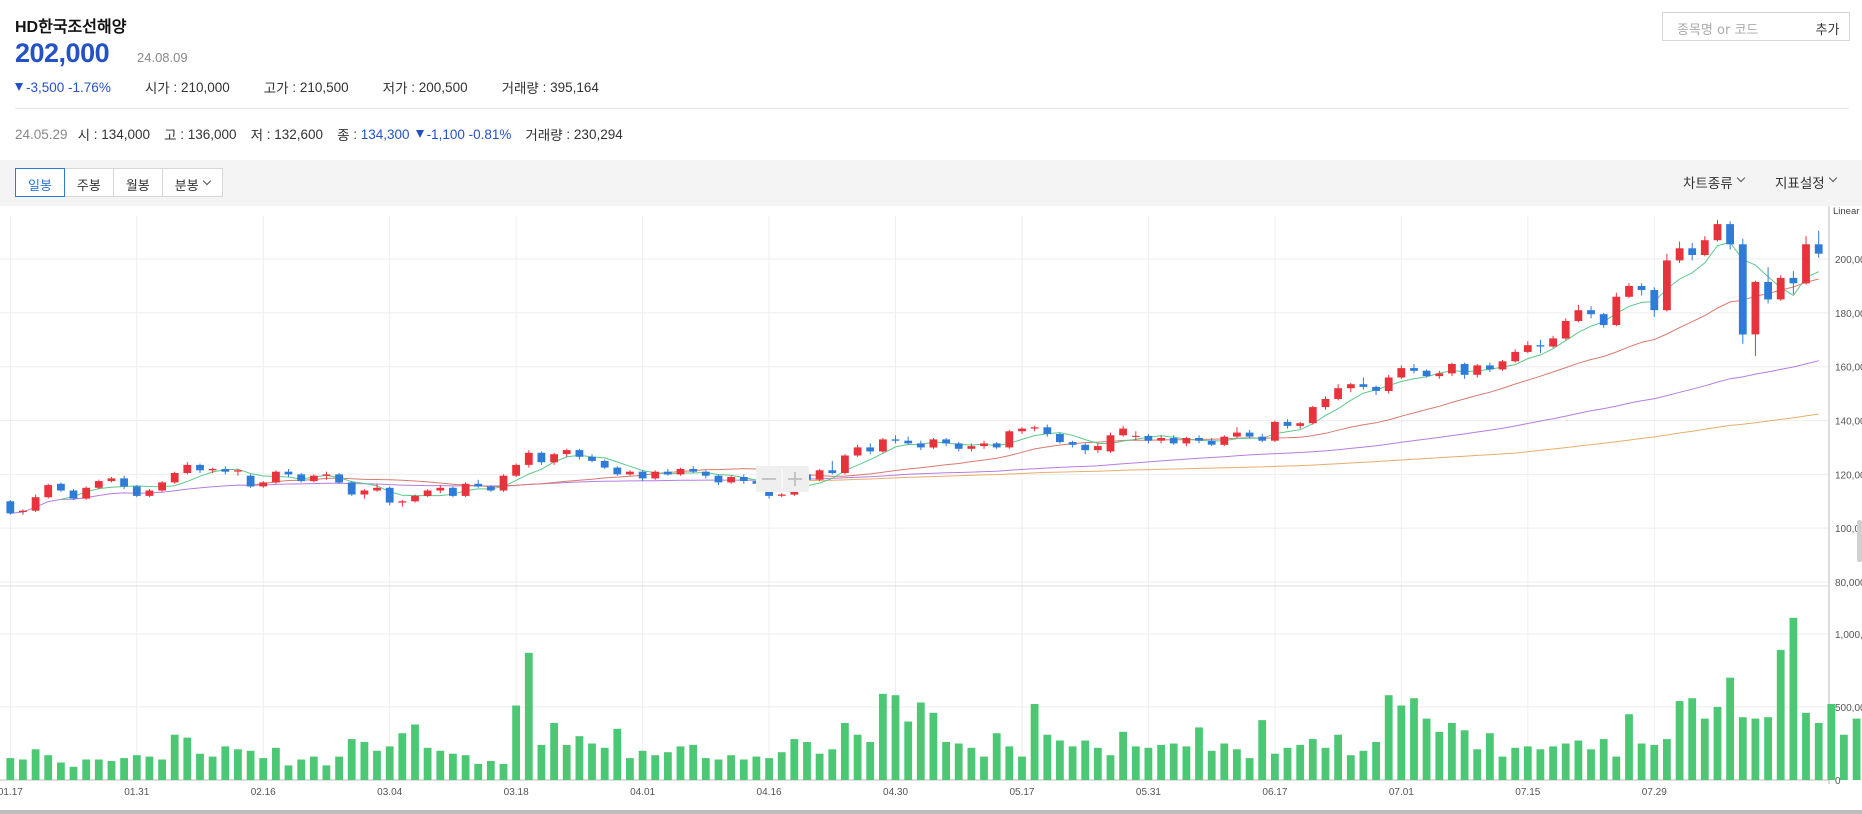 Image resolution: width=1862 pixels, height=814 pixels. Describe the element at coordinates (157, 88) in the screenshot. I see `open-label: 시가` at that location.